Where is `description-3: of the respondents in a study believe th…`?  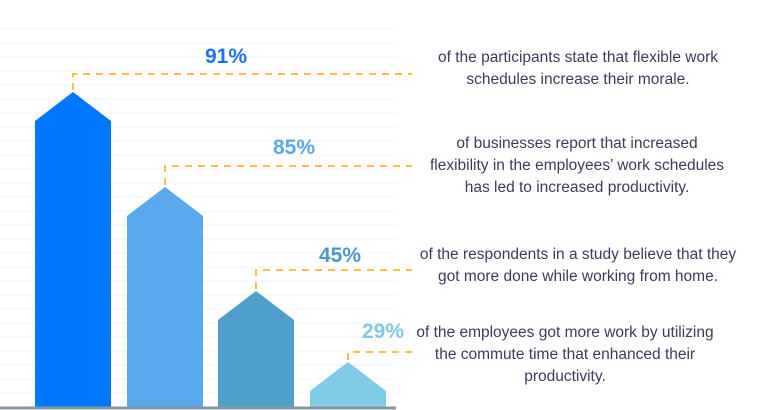
description-3: of the respondents in a study believe th… is located at coordinates (578, 265).